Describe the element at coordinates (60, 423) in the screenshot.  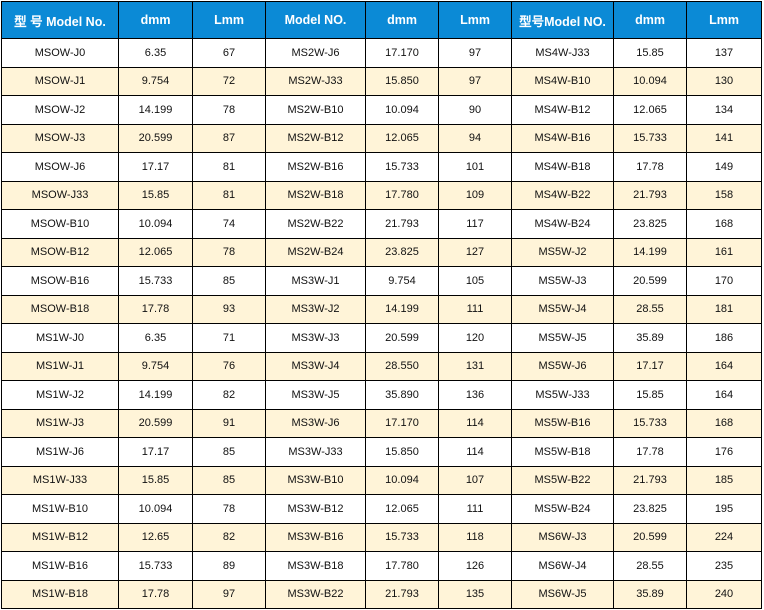
I see `model-cell: MS1W-J3` at that location.